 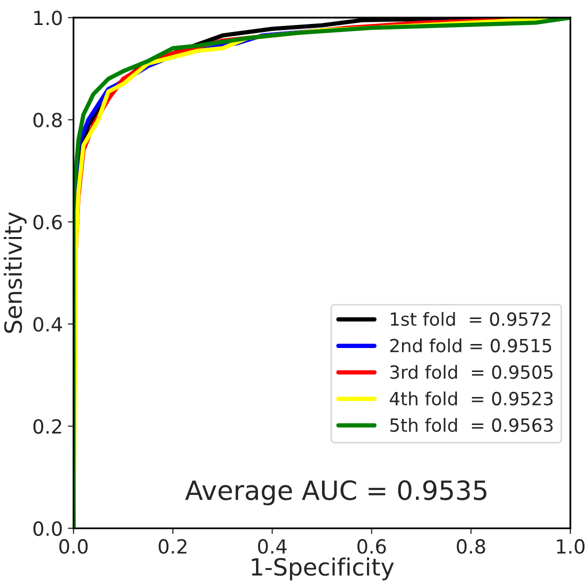 I want to click on legend-label: 4th fold = 0.9523, so click(x=471, y=398).